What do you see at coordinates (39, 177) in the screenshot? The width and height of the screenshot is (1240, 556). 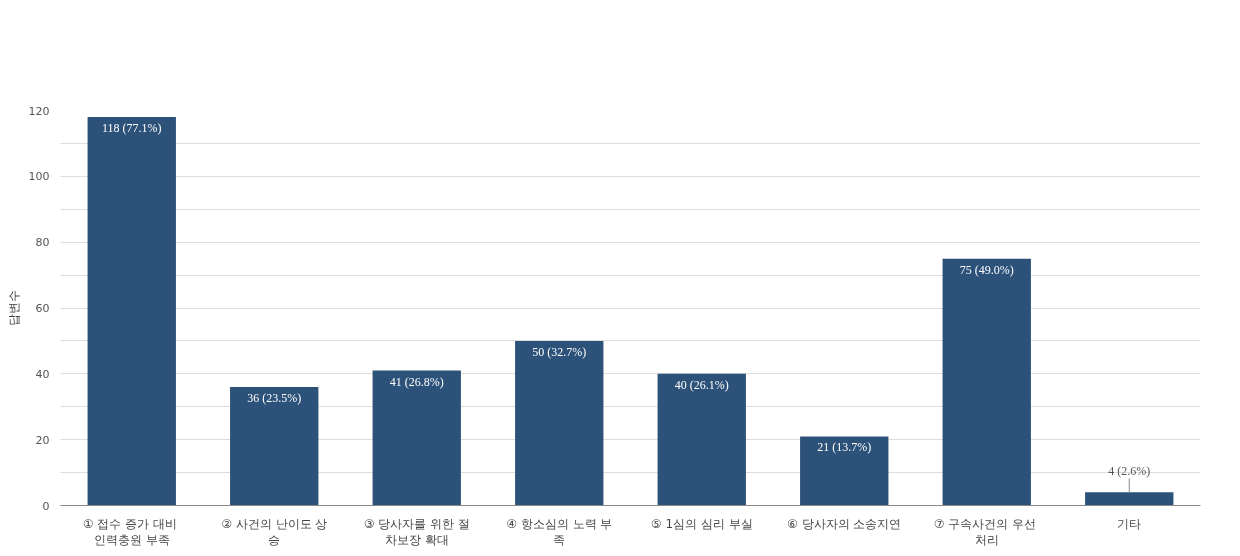 I see `y-tick-label: 100` at bounding box center [39, 177].